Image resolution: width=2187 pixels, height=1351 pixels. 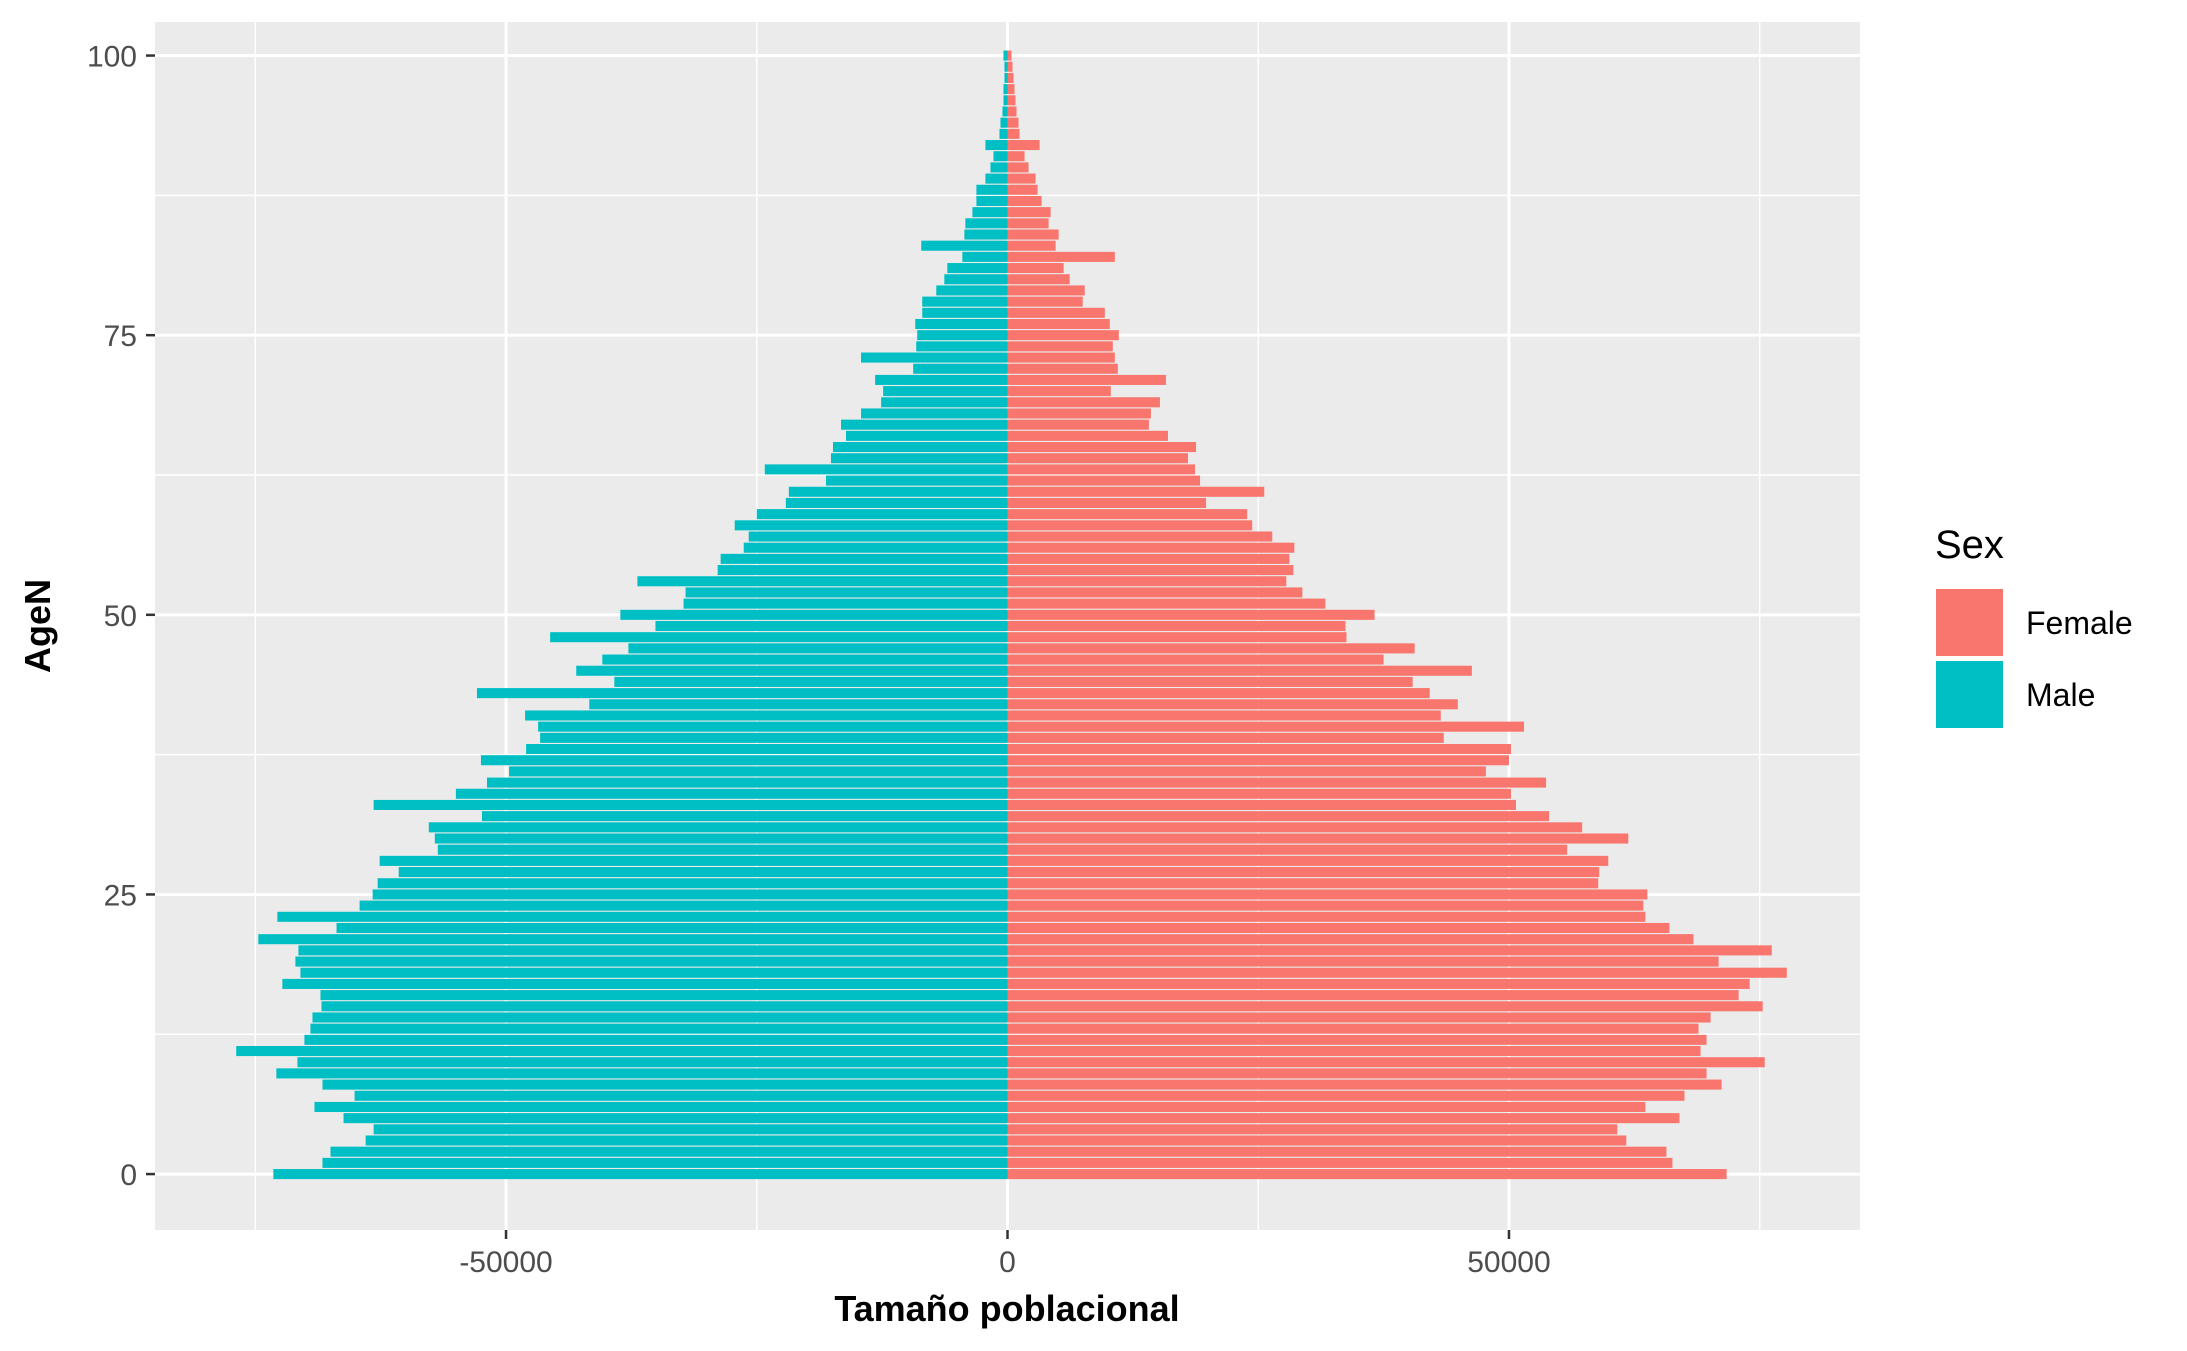 I want to click on y-tick-label: 0, so click(x=128, y=1175).